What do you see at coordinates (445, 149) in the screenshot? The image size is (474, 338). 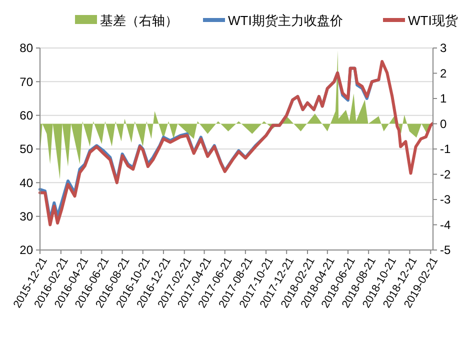 I see `y2-tick-label: -1` at bounding box center [445, 149].